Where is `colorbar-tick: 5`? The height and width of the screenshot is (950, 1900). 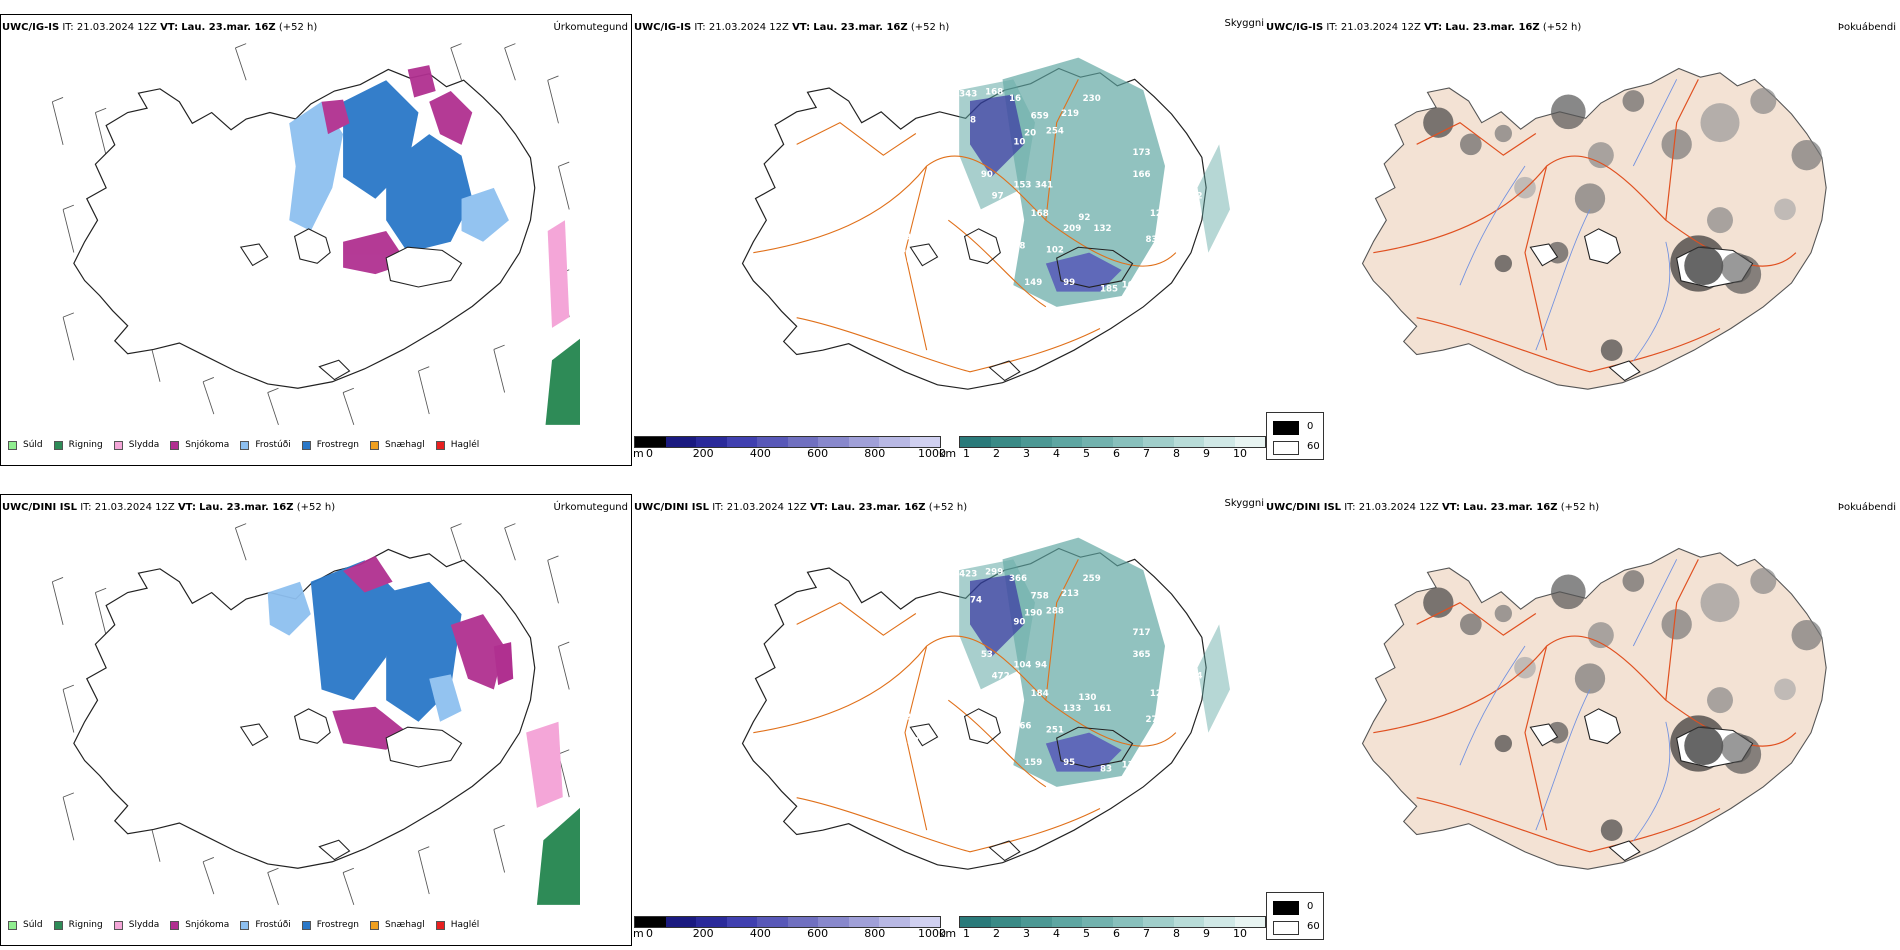 colorbar-tick: 5 is located at coordinates (1086, 933).